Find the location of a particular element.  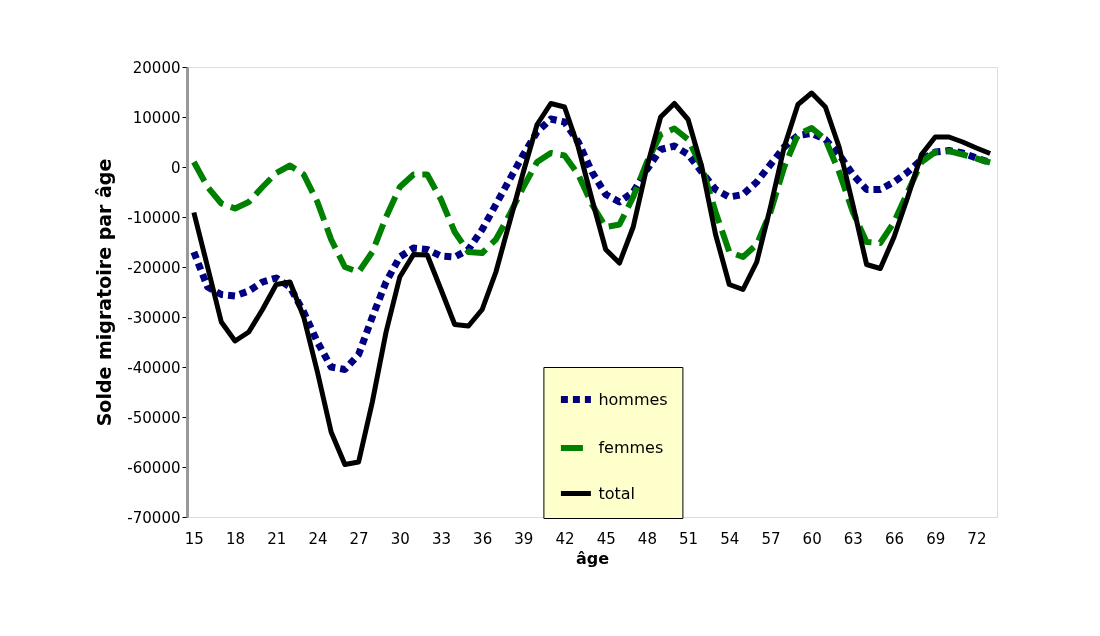

y-tick-label: -60000 is located at coordinates (154, 467).